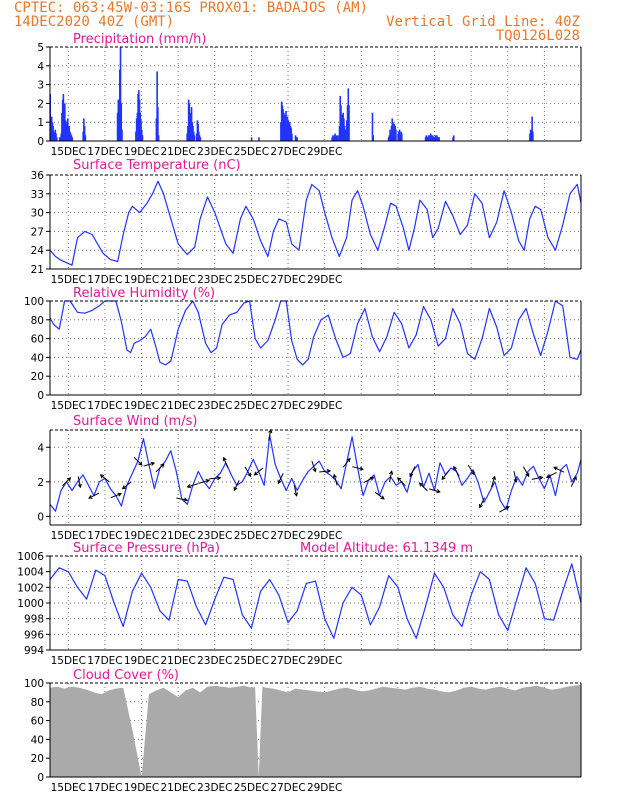  Describe the element at coordinates (40, 67) in the screenshot. I see `precip-ytick-label: 4` at that location.